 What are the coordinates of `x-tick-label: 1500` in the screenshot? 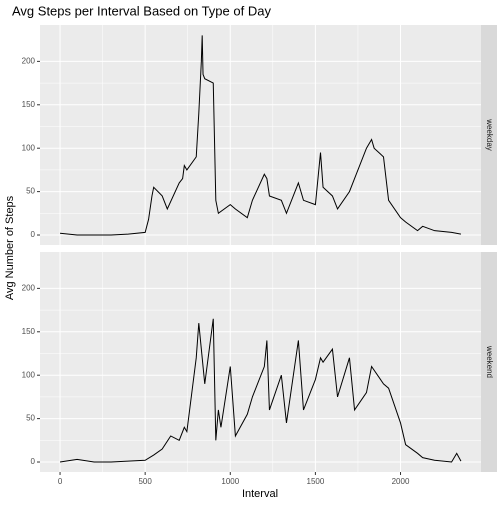 It's located at (316, 481).